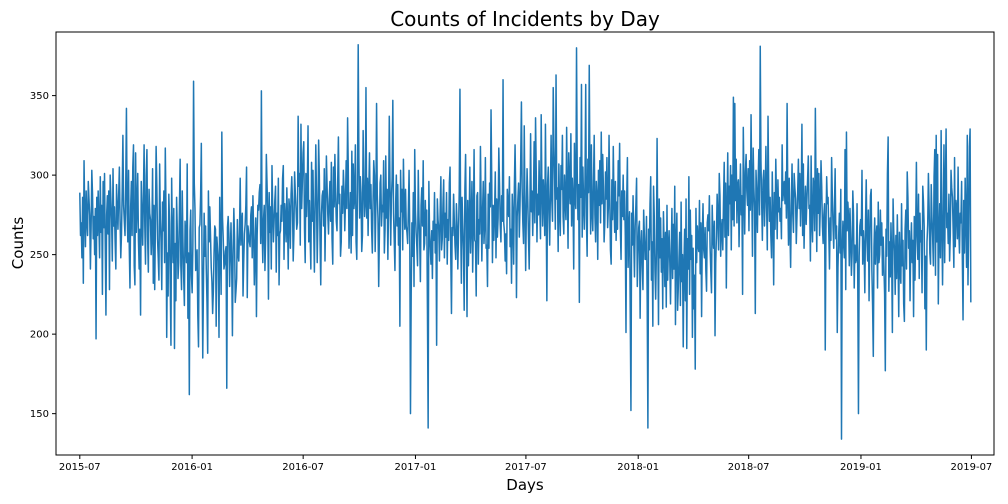 This screenshot has height=504, width=1008. What do you see at coordinates (972, 467) in the screenshot?
I see `x-tick-label: 2019-07` at bounding box center [972, 467].